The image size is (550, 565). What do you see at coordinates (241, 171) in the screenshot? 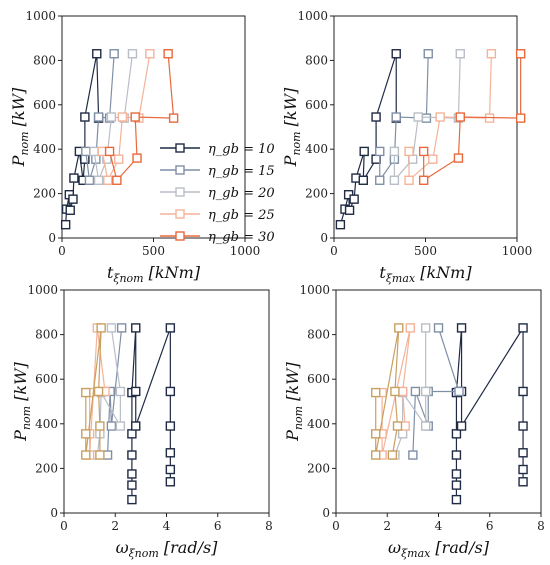
I see `legend-label: η_gb = 15` at bounding box center [241, 171].